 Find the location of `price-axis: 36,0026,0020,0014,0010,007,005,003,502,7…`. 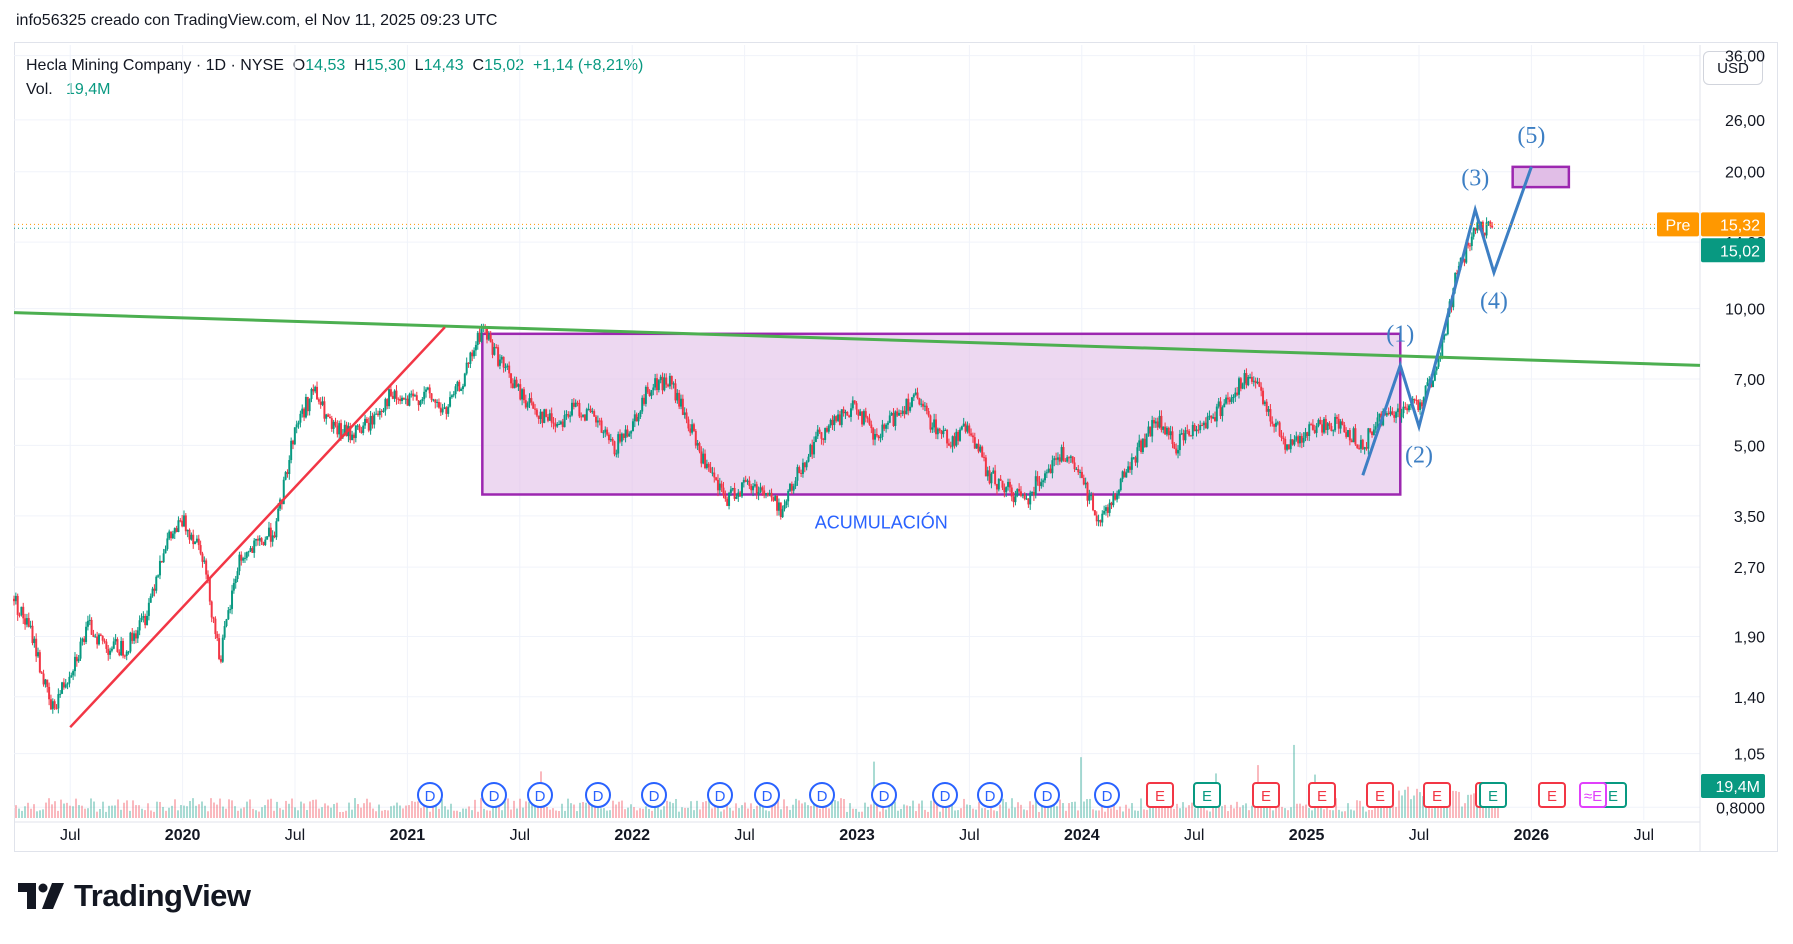

price-axis: 36,0026,0020,0014,0010,007,005,003,502,7… is located at coordinates (1711, 433).